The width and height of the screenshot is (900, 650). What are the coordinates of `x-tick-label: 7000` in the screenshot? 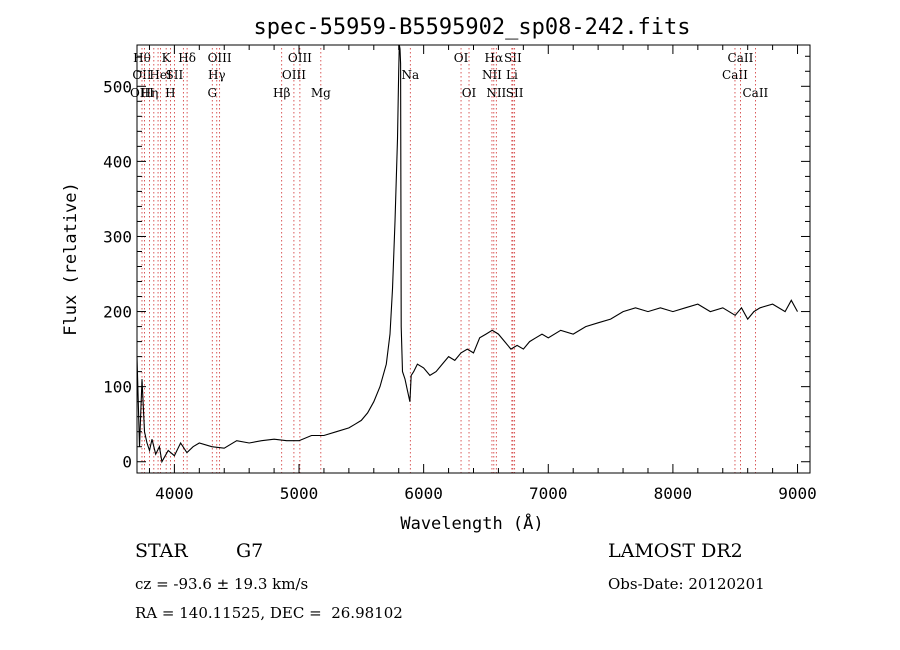 It's located at (548, 493).